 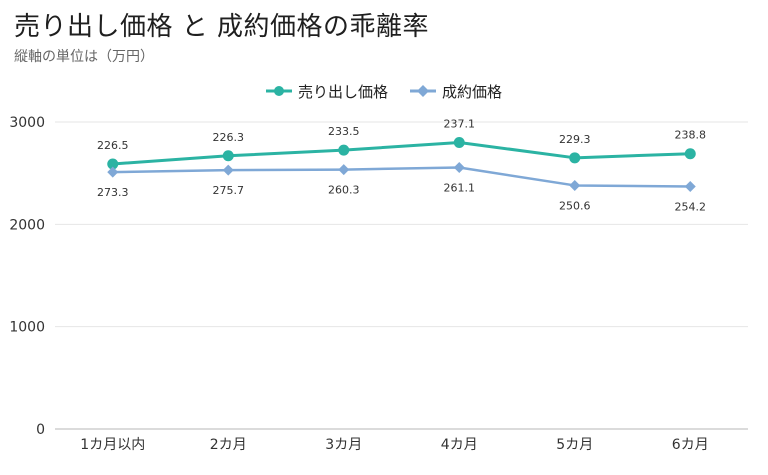 I want to click on data-label-series-1: 237.1, so click(x=460, y=123).